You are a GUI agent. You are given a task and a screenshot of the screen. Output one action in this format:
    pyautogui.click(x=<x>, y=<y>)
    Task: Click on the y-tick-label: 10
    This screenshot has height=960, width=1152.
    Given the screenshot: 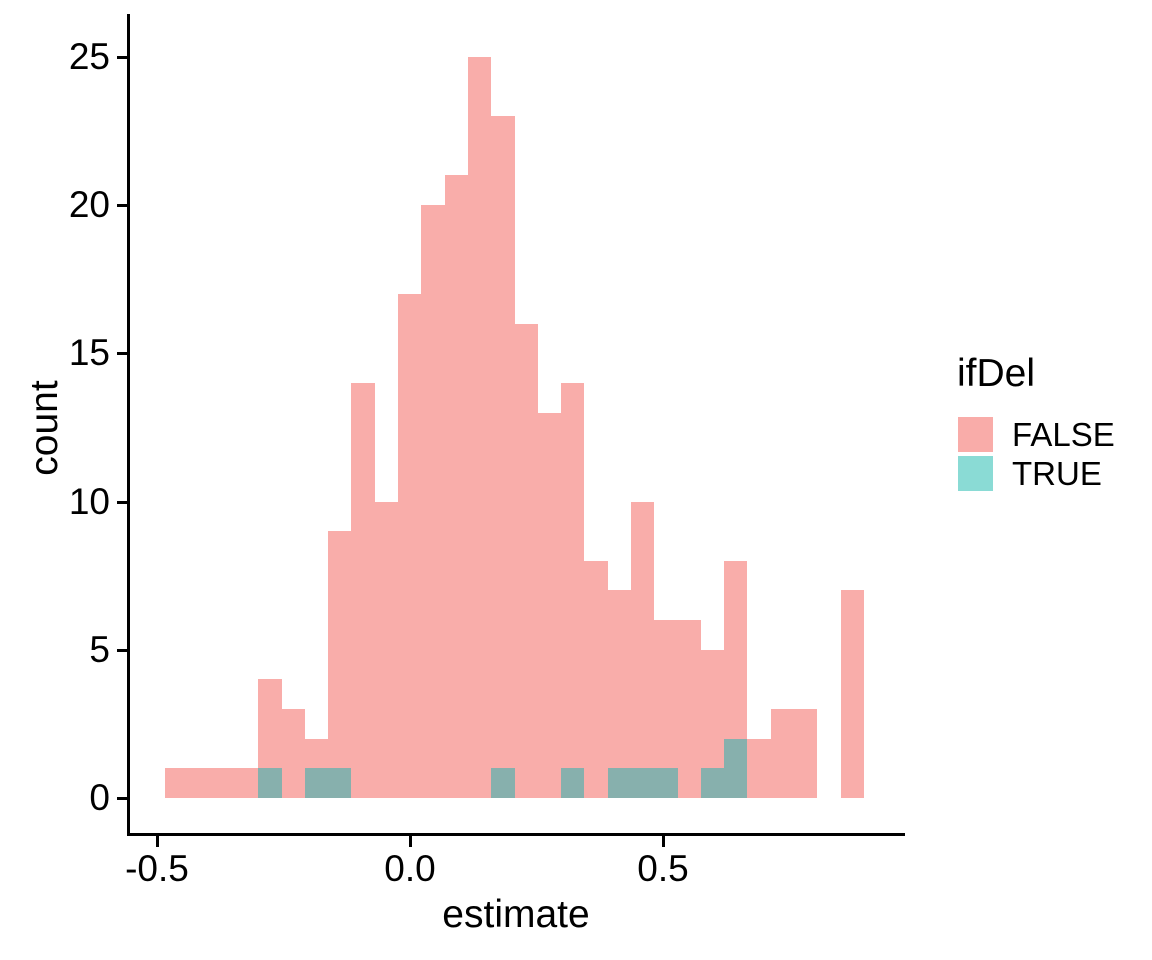 What is the action you would take?
    pyautogui.click(x=89, y=501)
    